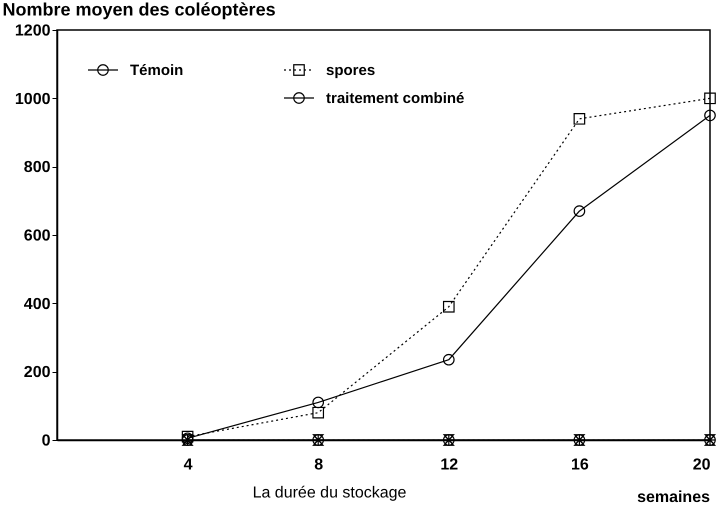 This screenshot has height=509, width=718. What do you see at coordinates (37, 304) in the screenshot?
I see `y-tick-label: 400` at bounding box center [37, 304].